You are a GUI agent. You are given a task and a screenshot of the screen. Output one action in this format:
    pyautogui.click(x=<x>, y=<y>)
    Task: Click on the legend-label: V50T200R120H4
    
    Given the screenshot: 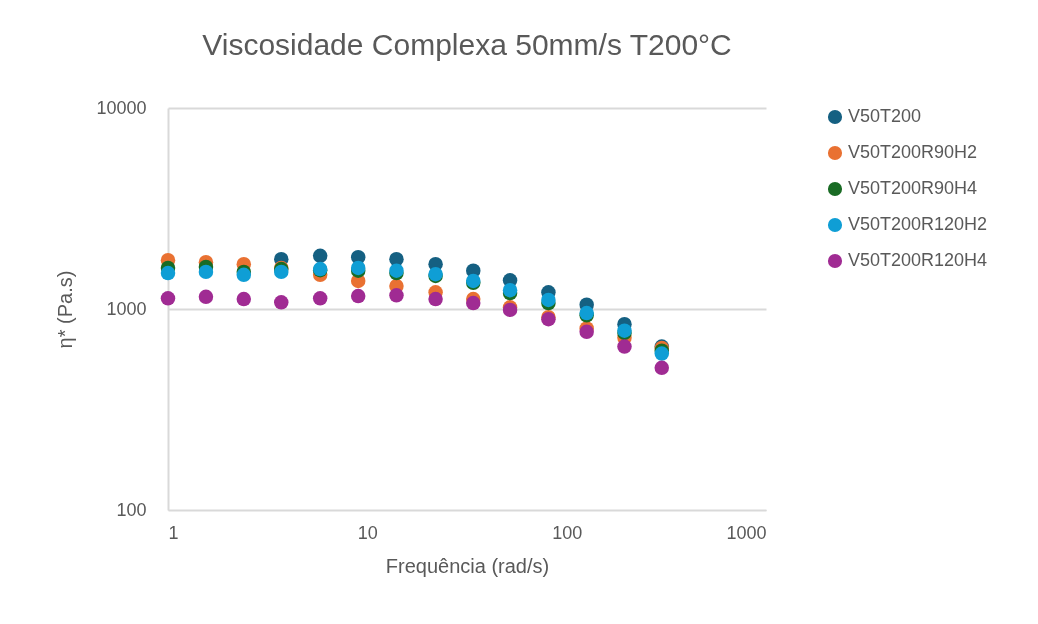 What is the action you would take?
    pyautogui.click(x=918, y=260)
    